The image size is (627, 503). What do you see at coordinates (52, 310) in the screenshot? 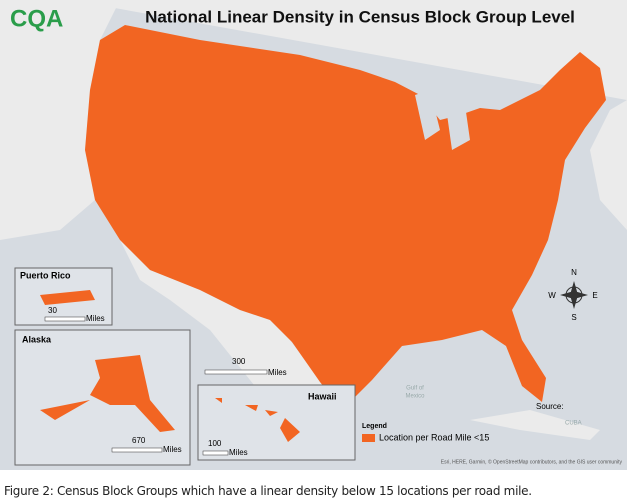
I see `scale-value: 30` at bounding box center [52, 310].